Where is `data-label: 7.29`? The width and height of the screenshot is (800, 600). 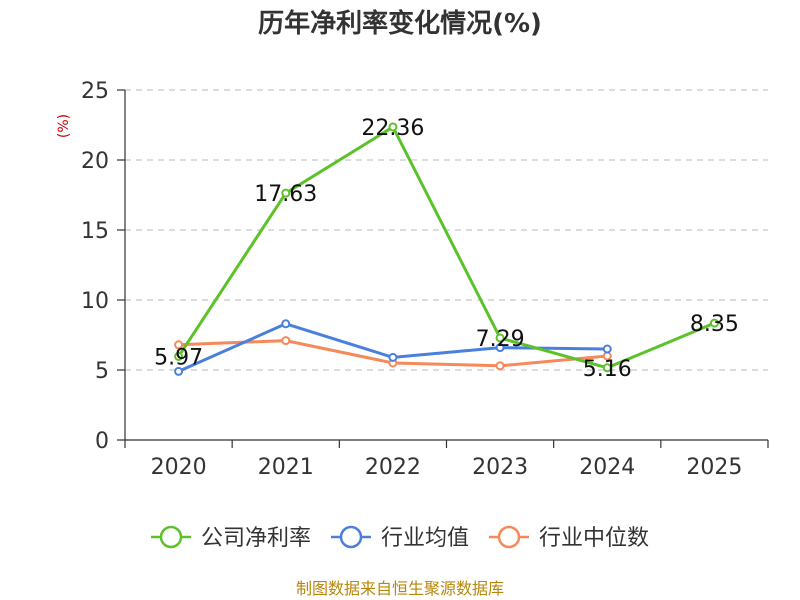
data-label: 7.29 is located at coordinates (500, 339).